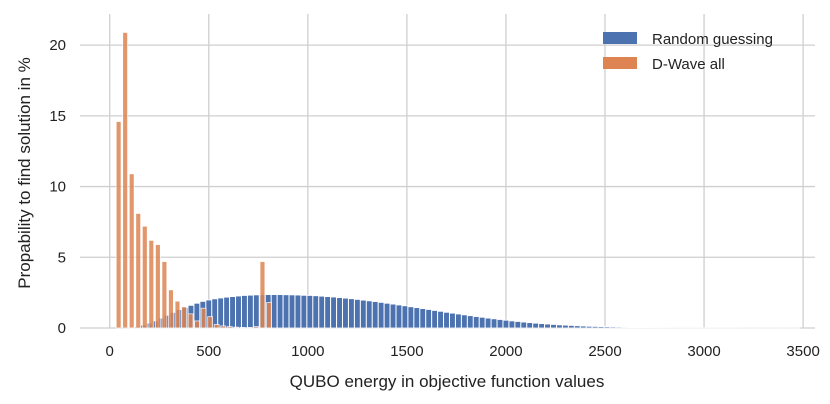 This screenshot has width=830, height=404. What do you see at coordinates (62, 328) in the screenshot?
I see `y-tick-label-0: 0` at bounding box center [62, 328].